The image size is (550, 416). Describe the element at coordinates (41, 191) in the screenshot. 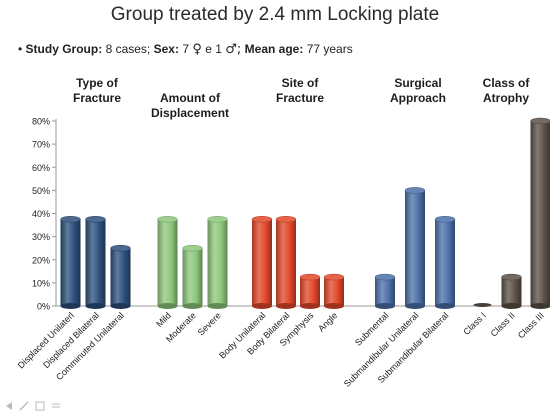

I see `y-tick-label: 50%` at that location.